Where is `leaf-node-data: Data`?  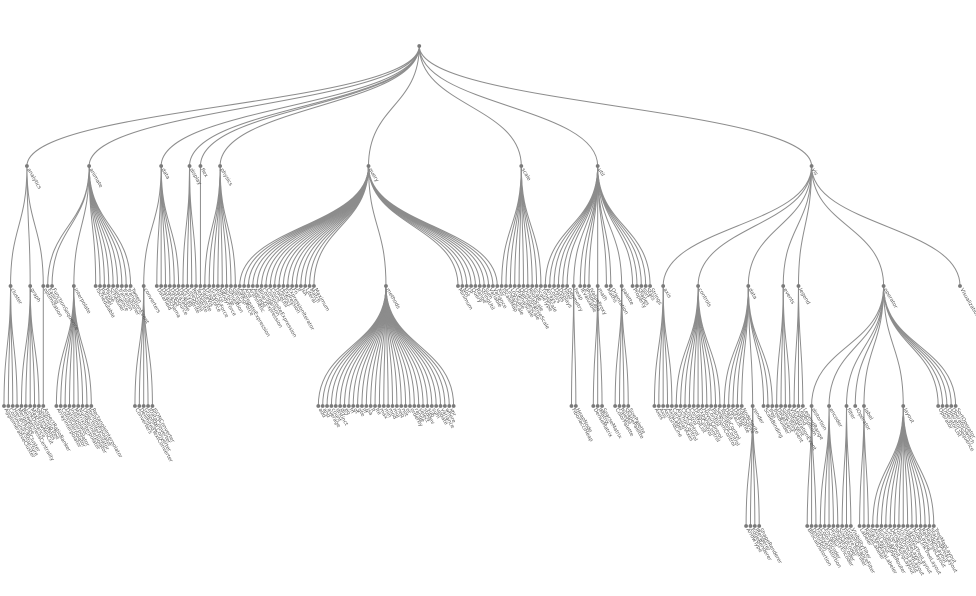
leaf-node-data: Data is located at coordinates (728, 412).